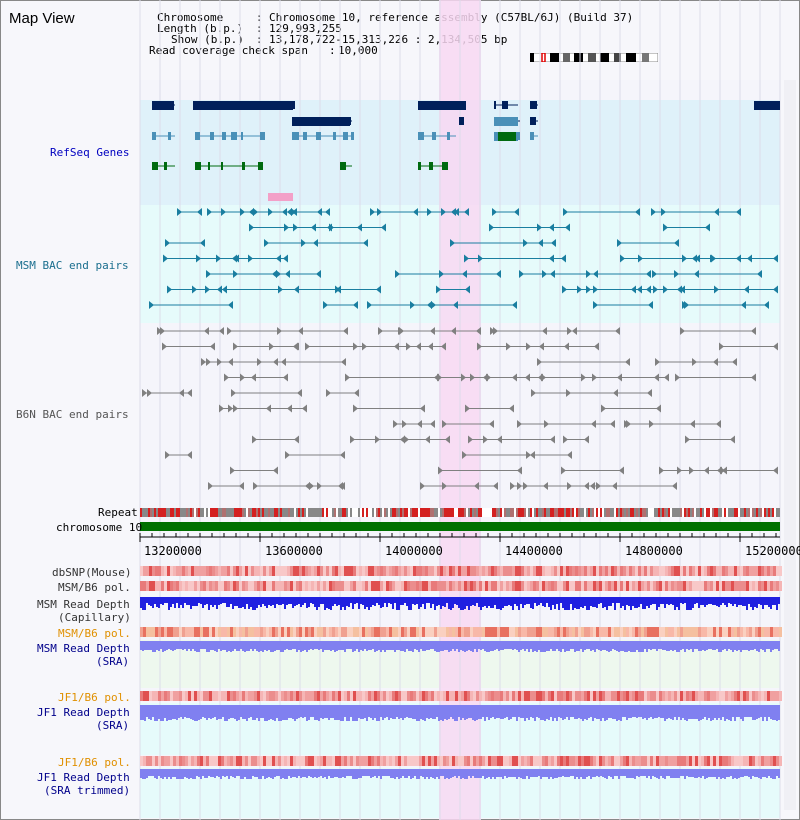 The image size is (800, 820). I want to click on track-label-jf1-b6-pol-1: JF1/B6 pol., so click(94, 697).